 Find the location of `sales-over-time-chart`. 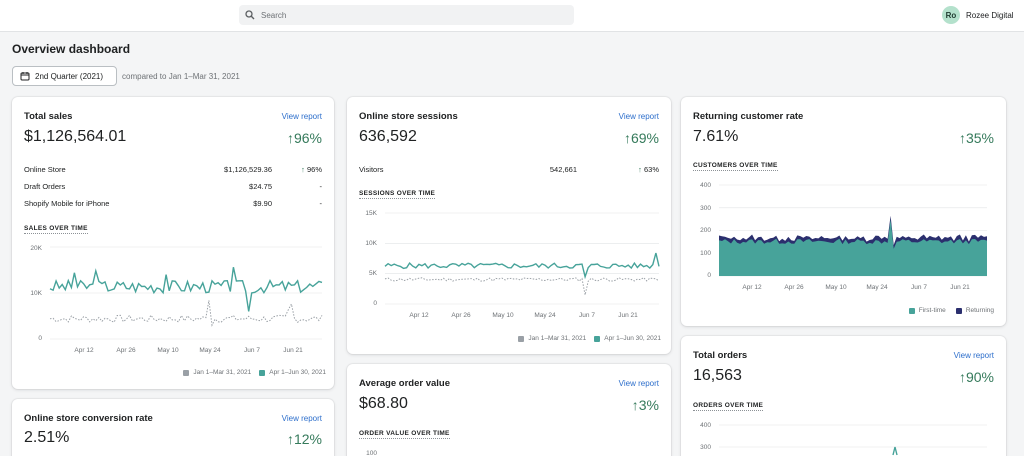

sales-over-time-chart is located at coordinates (186, 293).